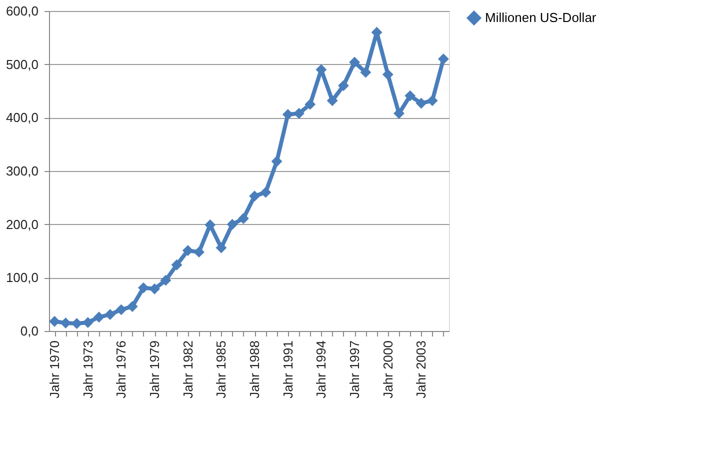  I want to click on y-tick-label: 0,0, so click(29, 331).